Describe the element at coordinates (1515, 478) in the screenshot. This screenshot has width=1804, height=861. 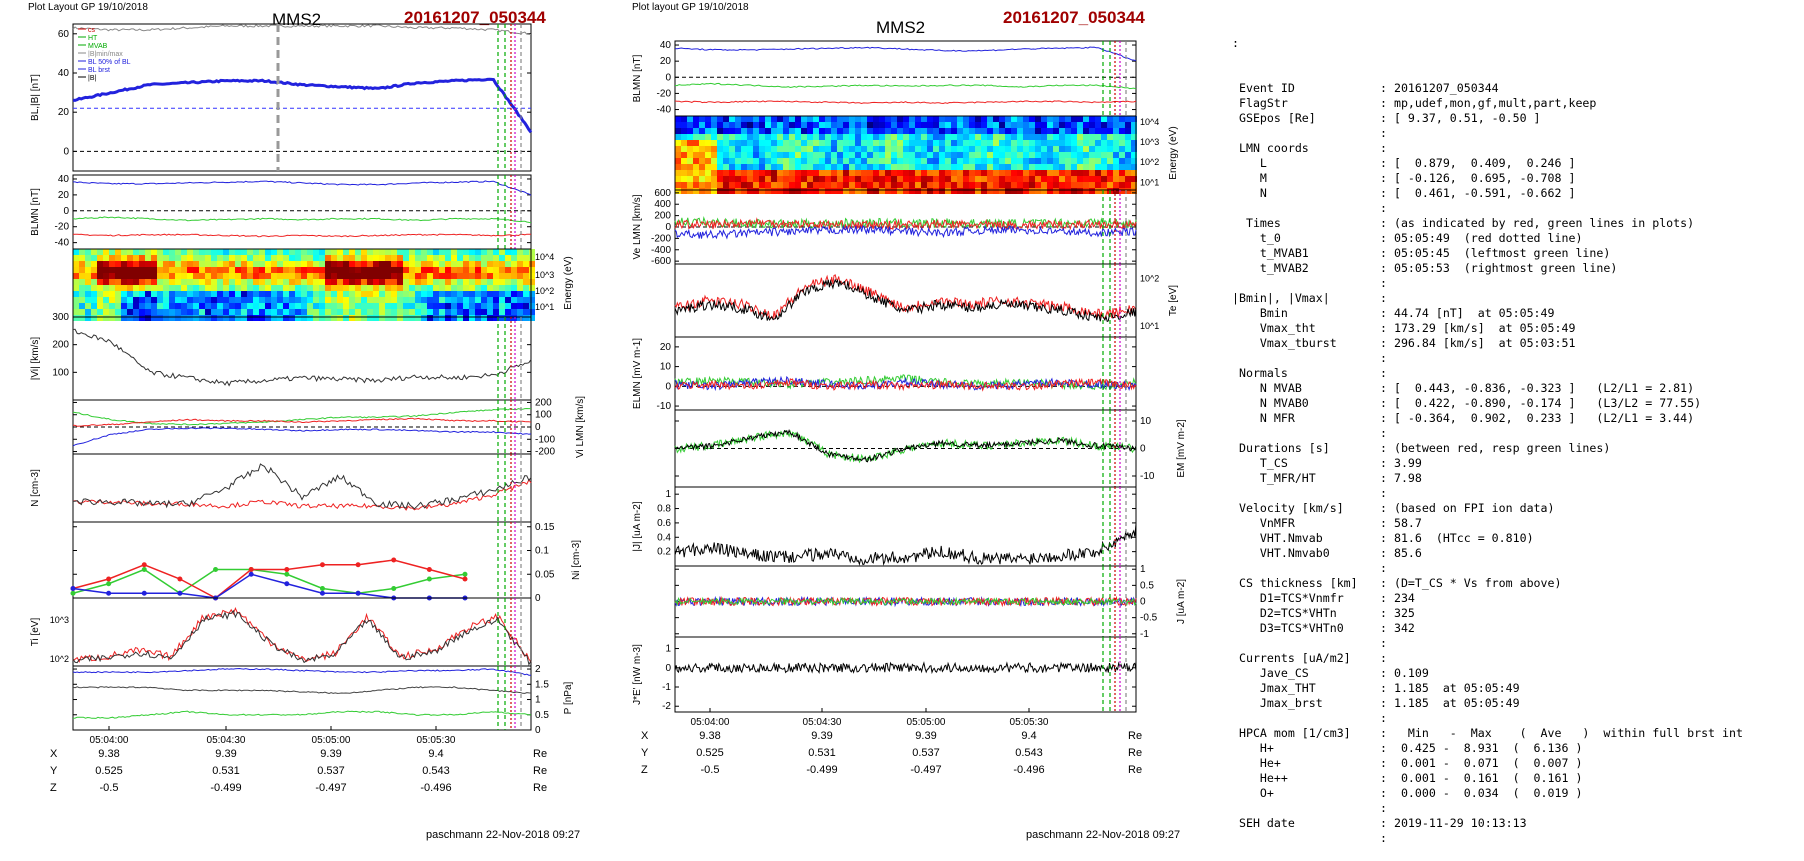
I see `info-row: T_MFR/HT: 7.98` at that location.